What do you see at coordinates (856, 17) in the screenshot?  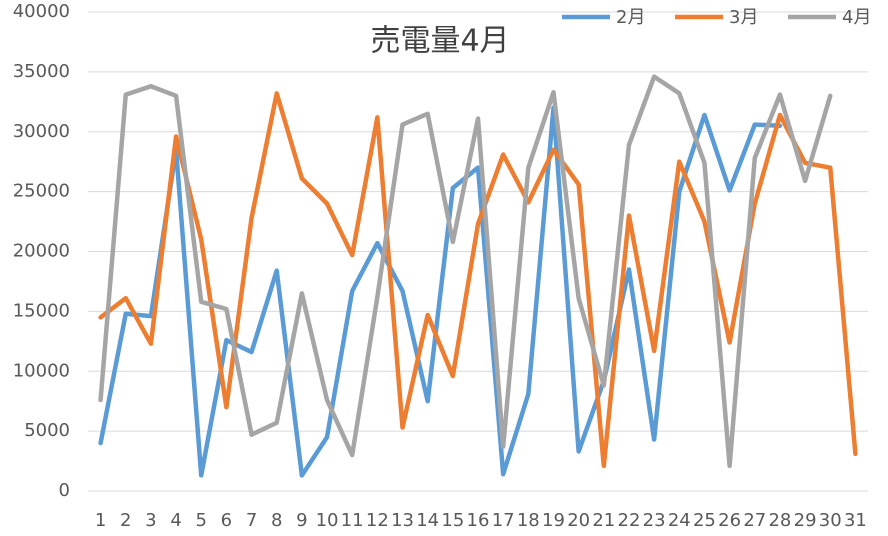 I see `legend-label: 4月` at bounding box center [856, 17].